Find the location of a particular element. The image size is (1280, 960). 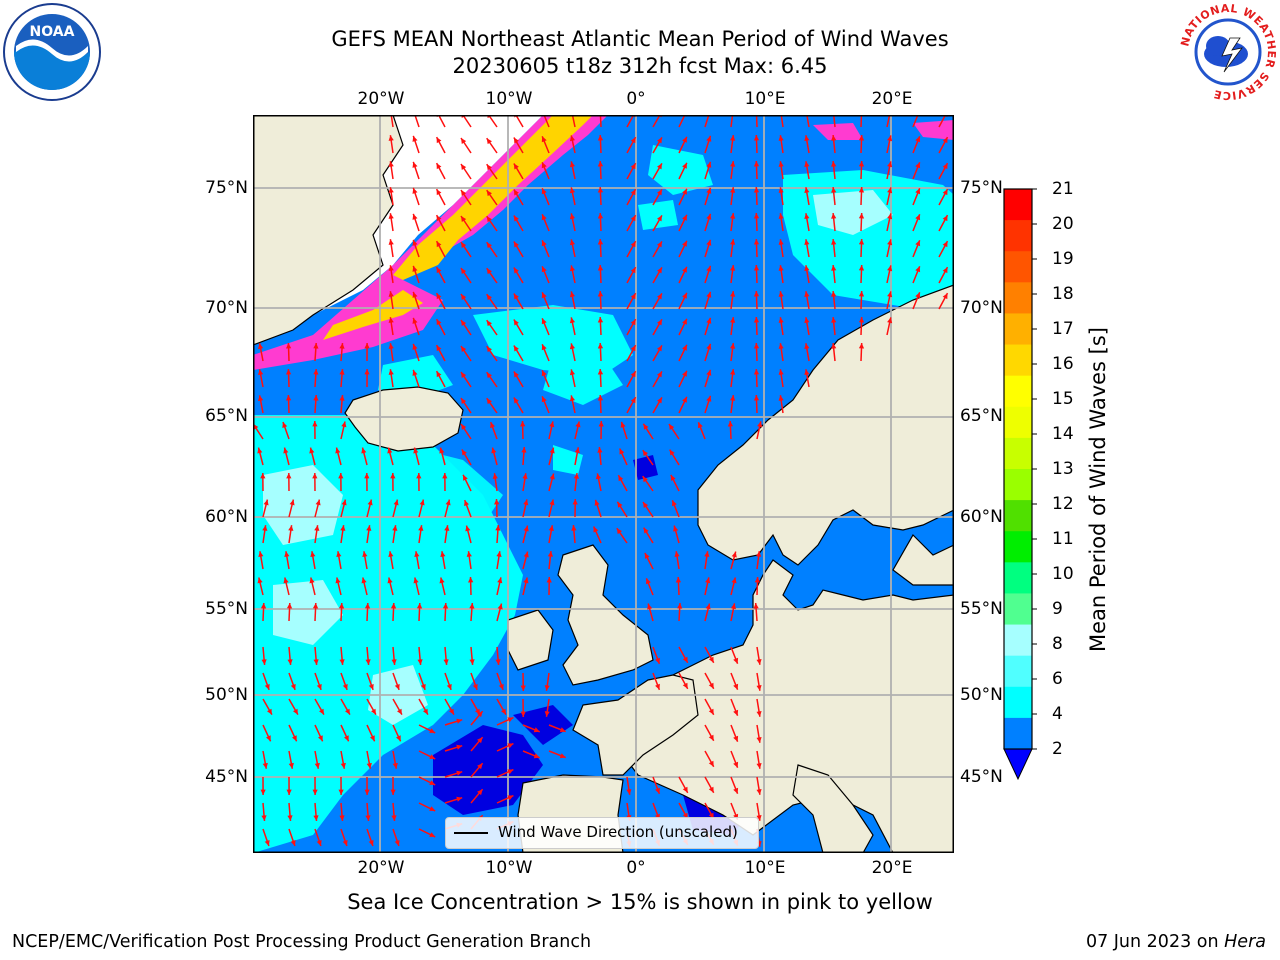

lat-label-right: 55°N is located at coordinates (981, 609).